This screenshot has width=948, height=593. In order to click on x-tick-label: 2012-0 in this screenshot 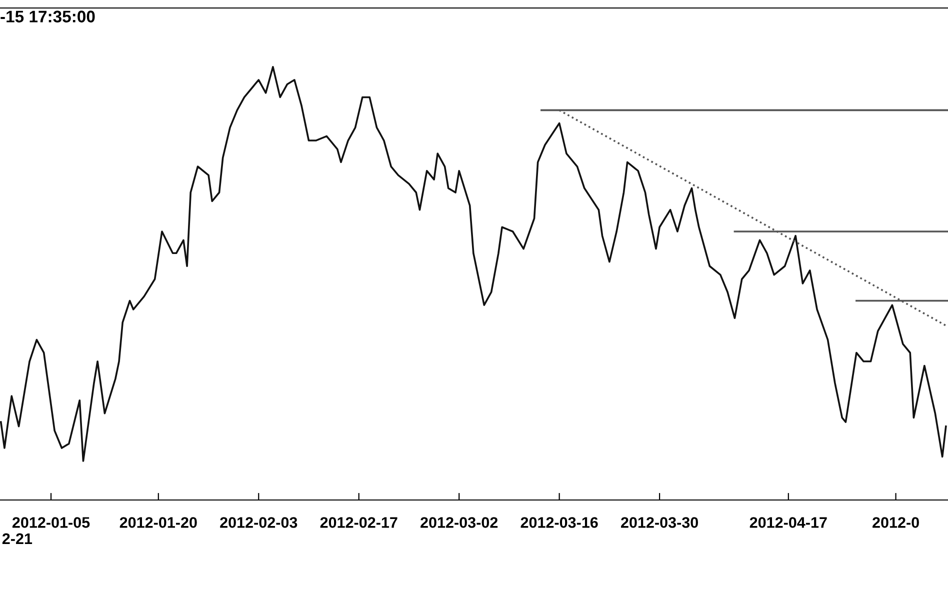, I will do `click(895, 522)`.